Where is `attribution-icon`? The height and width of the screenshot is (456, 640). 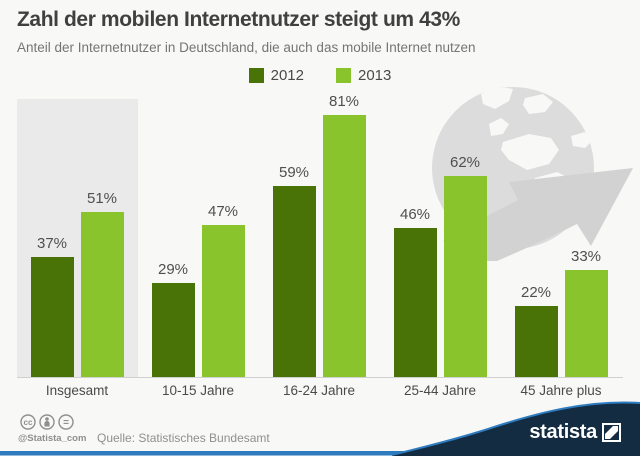
attribution-icon is located at coordinates (47, 422).